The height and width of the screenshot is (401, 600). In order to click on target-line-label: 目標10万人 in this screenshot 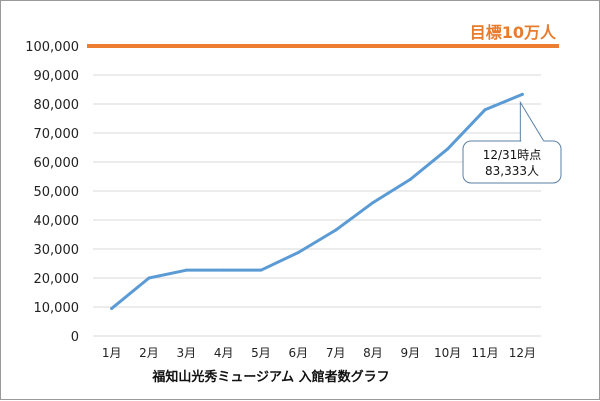, I will do `click(513, 32)`.